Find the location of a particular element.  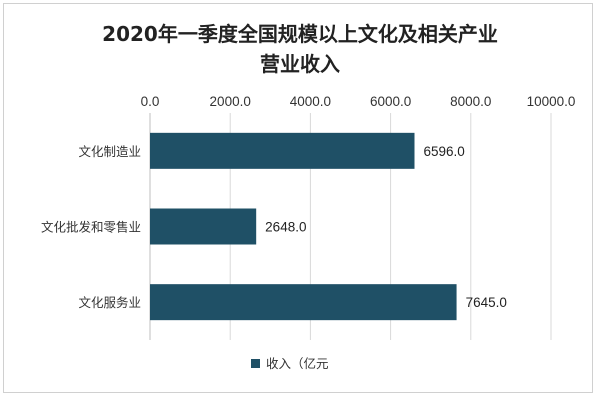

x-tick-label: 10000.0 is located at coordinates (551, 101).